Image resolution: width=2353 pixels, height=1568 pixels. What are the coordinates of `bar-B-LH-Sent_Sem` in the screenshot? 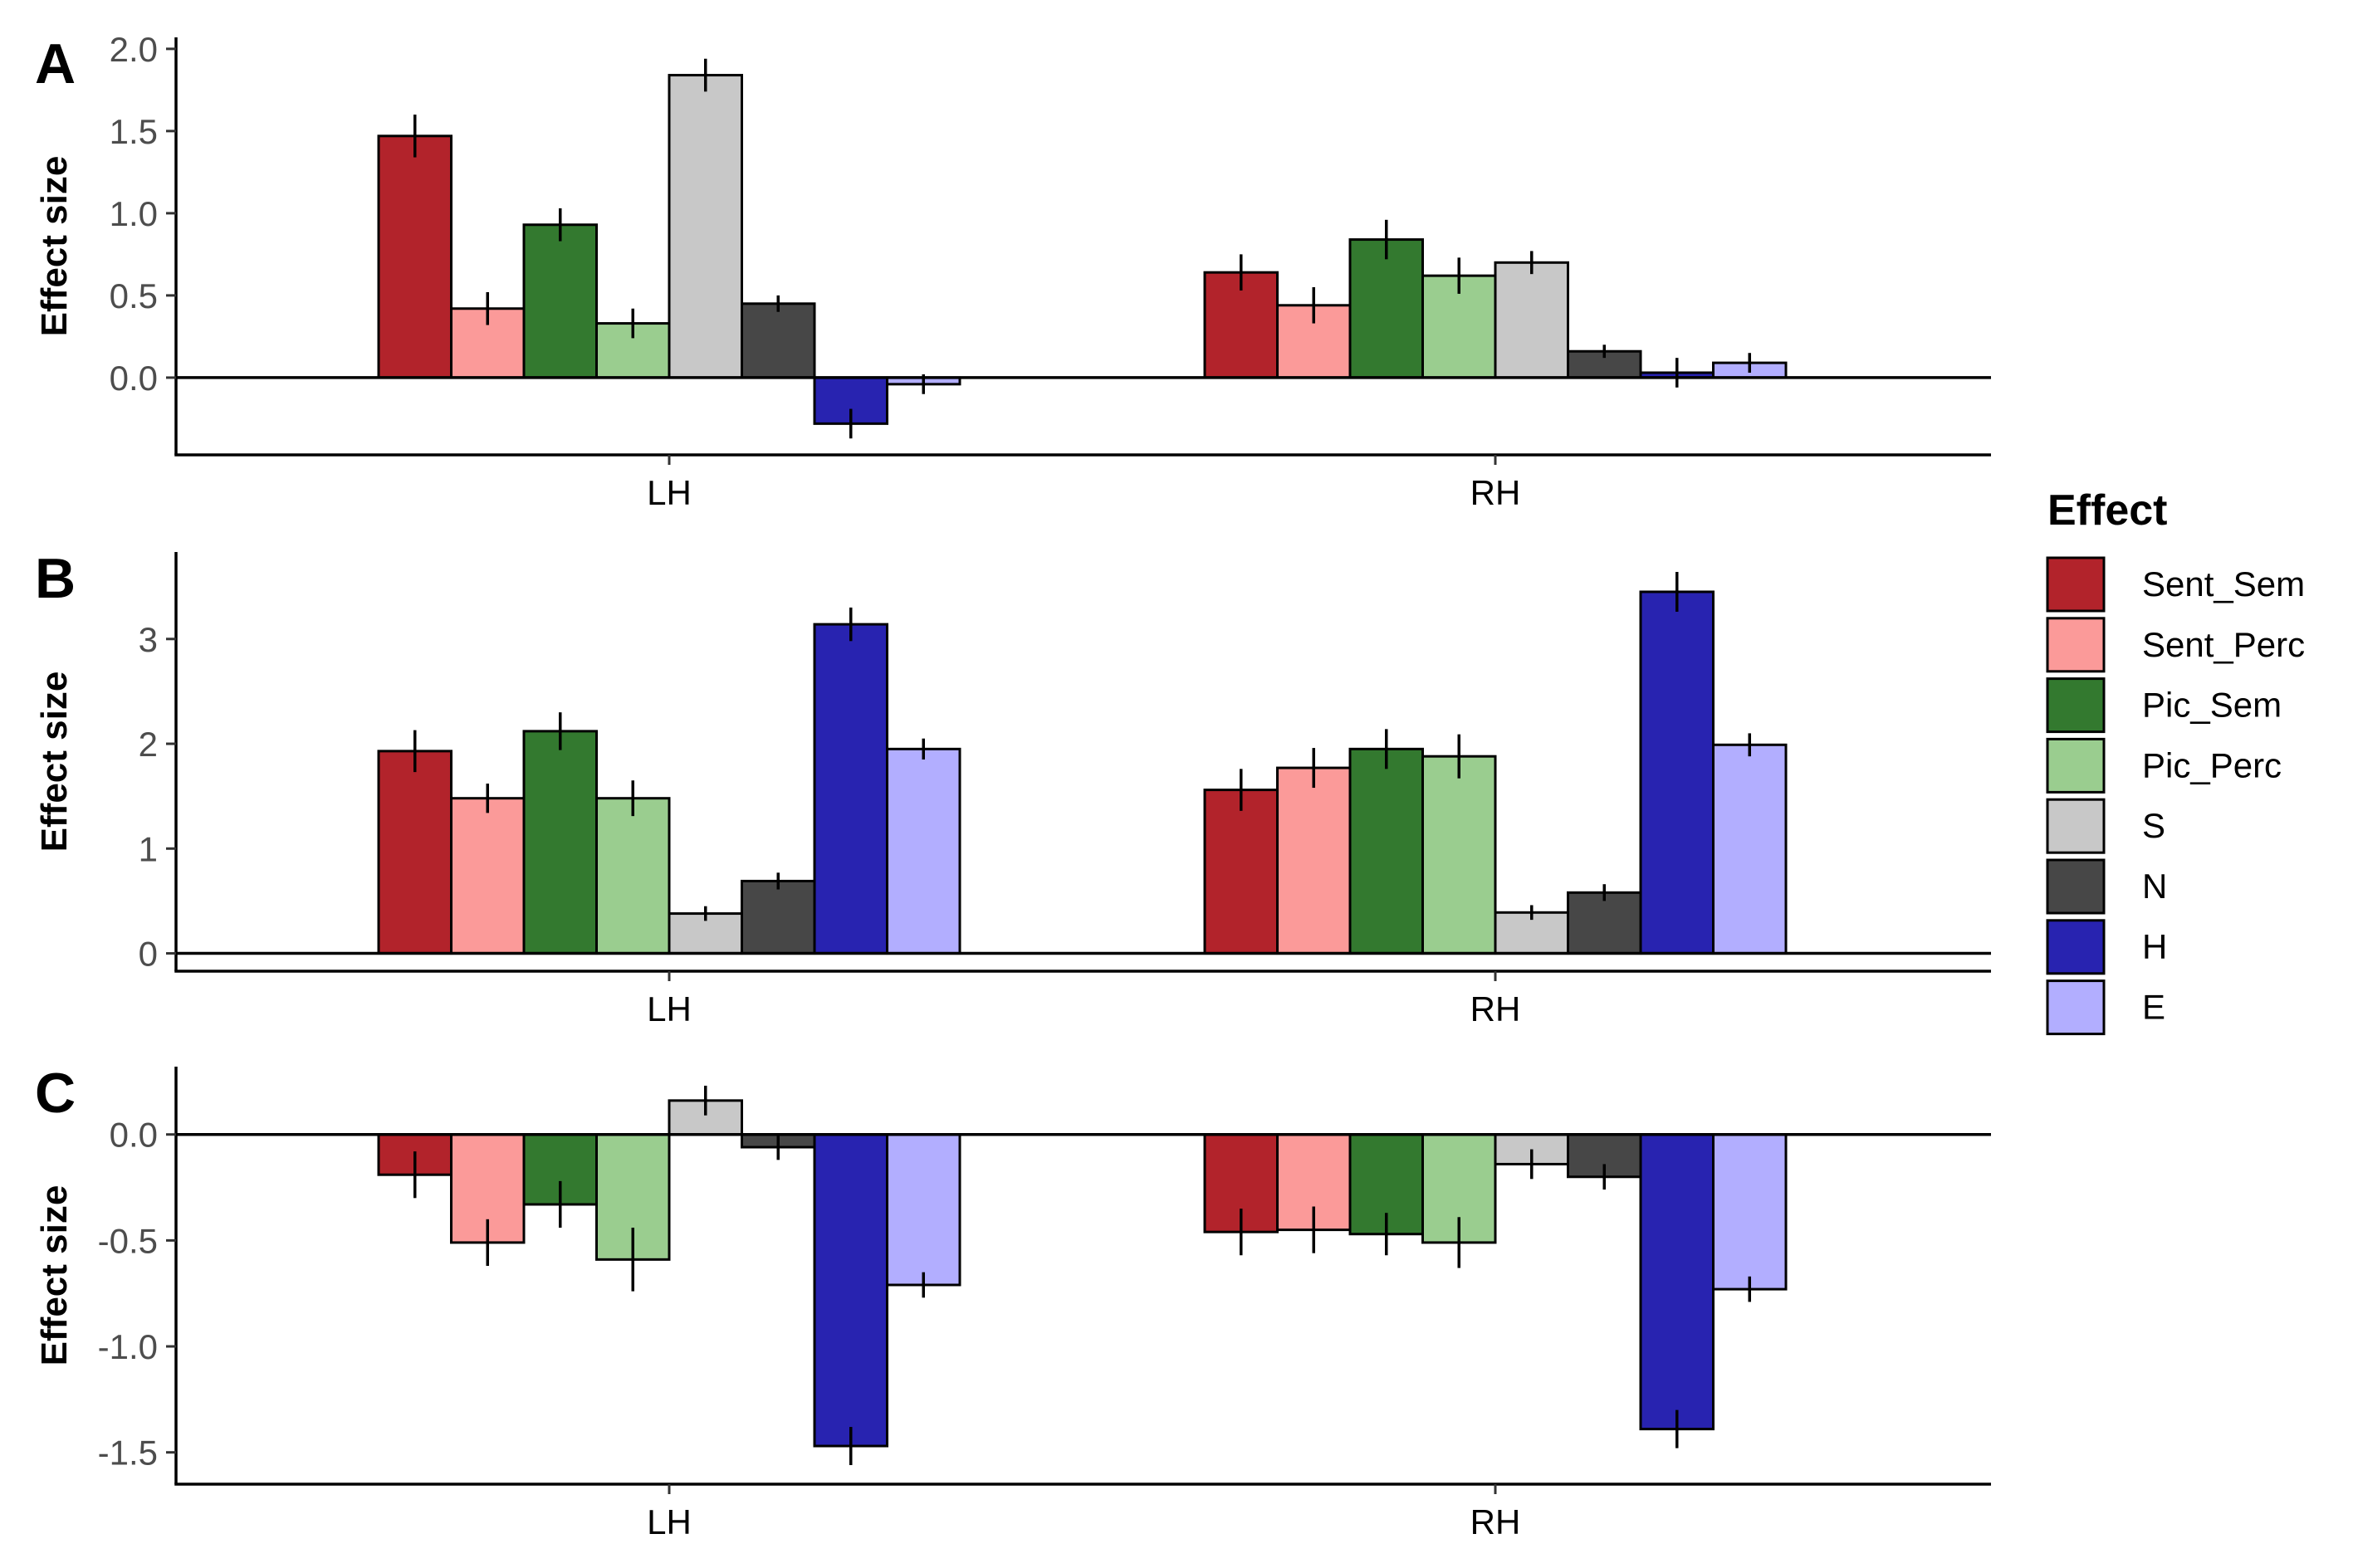 It's located at (414, 853).